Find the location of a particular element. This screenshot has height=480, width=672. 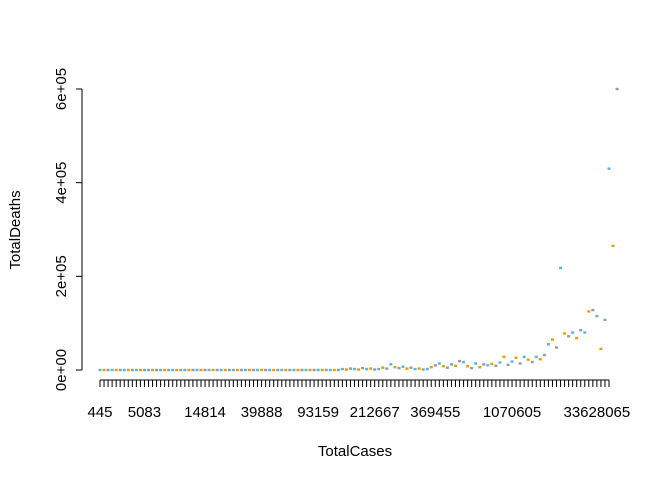

y-axis-label: TotalDeaths is located at coordinates (15, 229).